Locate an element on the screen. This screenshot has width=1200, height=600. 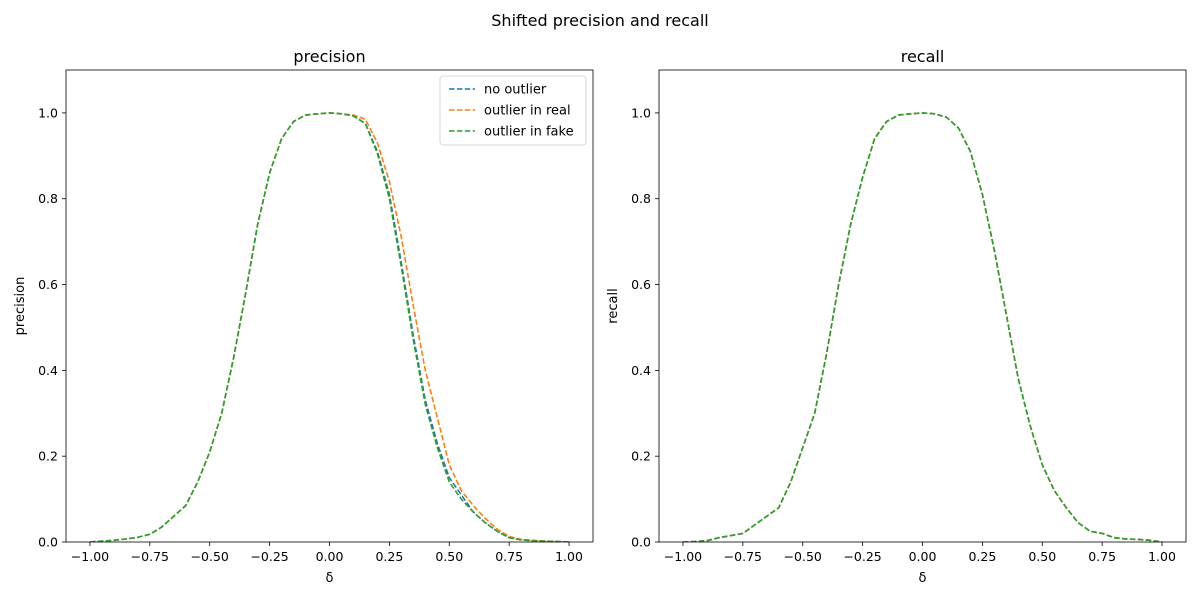
axes-title: precision is located at coordinates (329, 56).